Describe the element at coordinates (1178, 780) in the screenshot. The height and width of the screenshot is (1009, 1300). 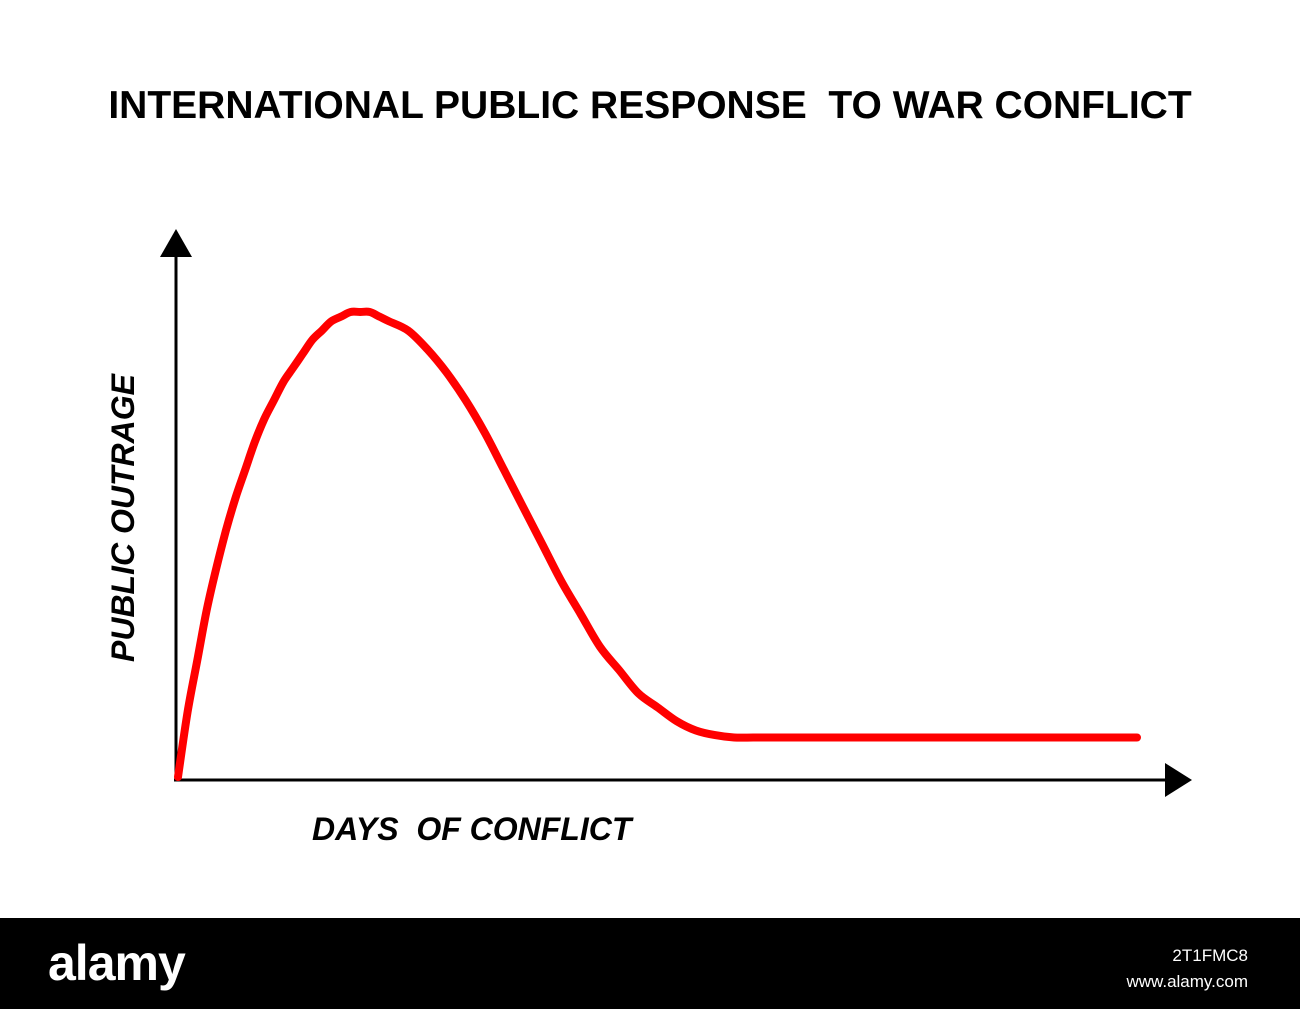
I see `x-axis-arrow` at that location.